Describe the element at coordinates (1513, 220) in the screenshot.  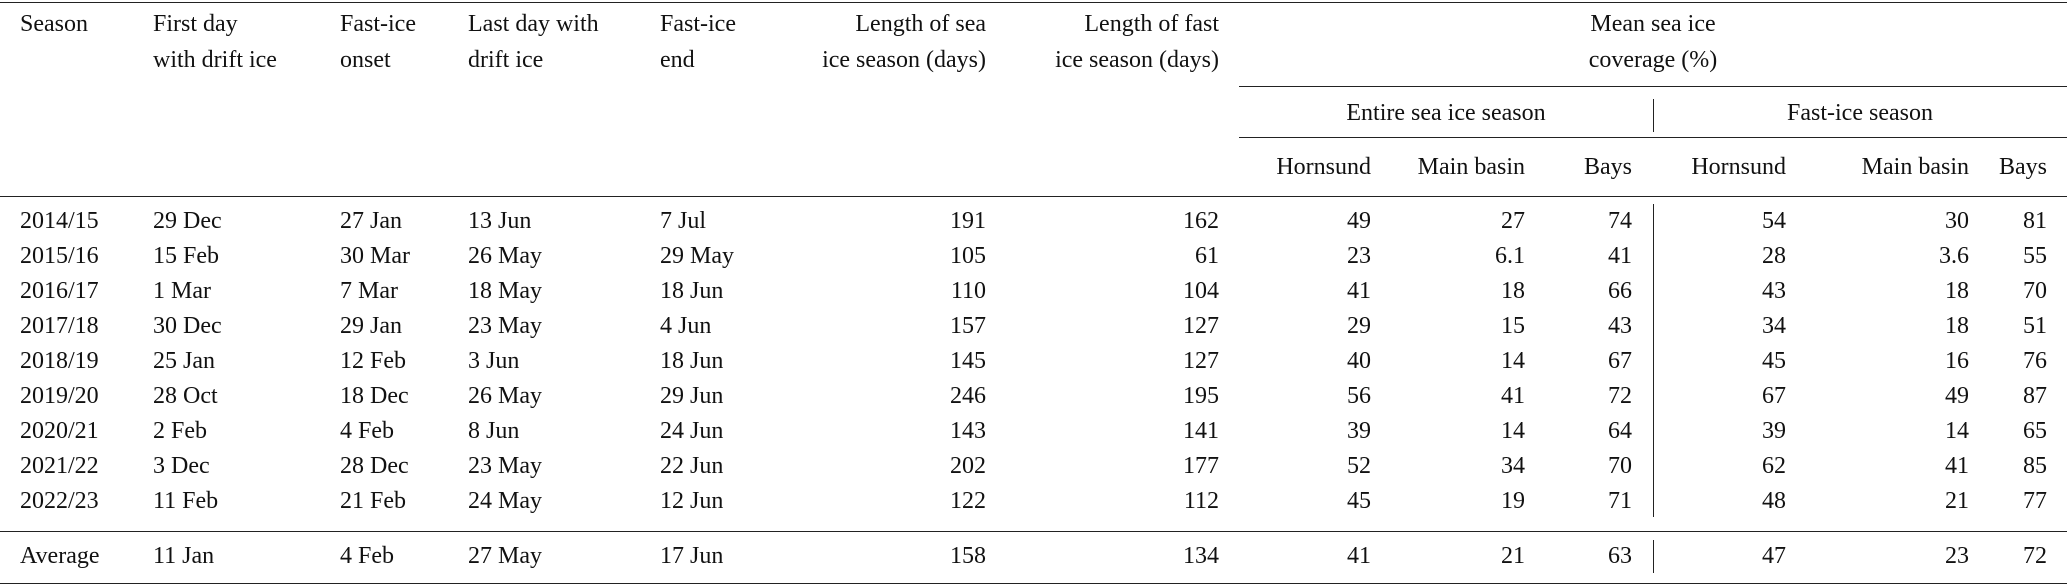
I see `cell: 27` at that location.